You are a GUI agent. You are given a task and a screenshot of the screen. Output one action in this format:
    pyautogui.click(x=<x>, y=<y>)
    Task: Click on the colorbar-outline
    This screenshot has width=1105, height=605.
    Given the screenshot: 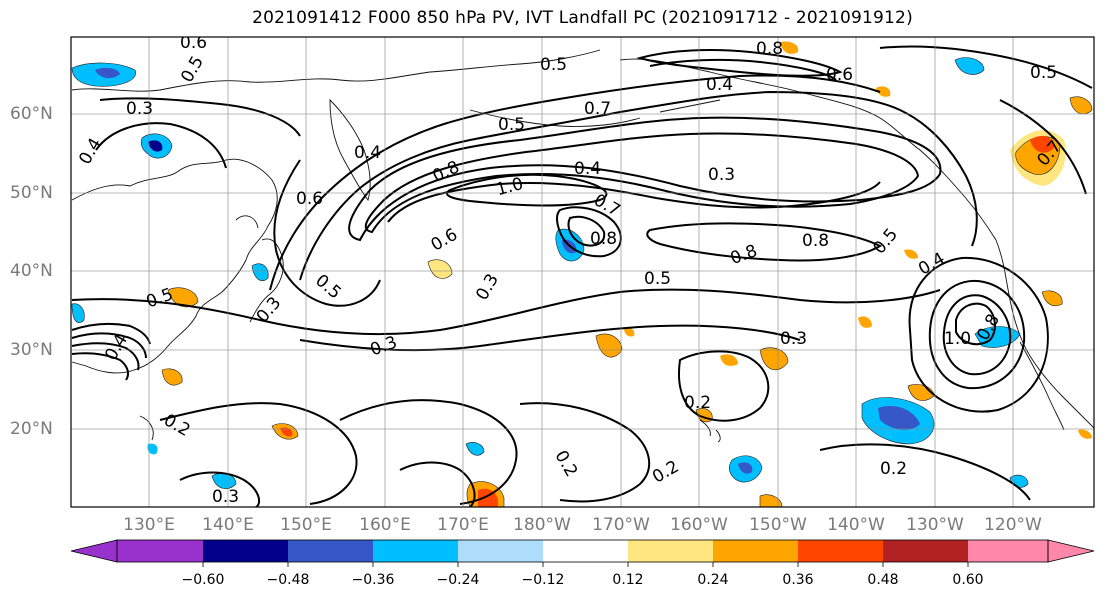 What is the action you would take?
    pyautogui.click(x=582, y=551)
    